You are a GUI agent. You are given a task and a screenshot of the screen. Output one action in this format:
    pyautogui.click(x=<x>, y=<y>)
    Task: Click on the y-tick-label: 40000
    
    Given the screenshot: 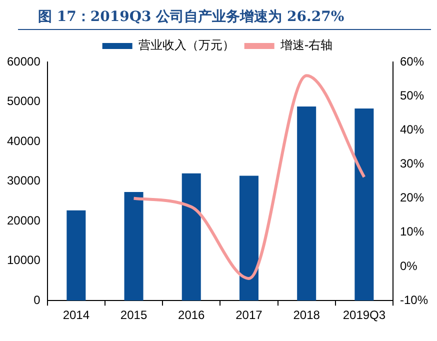 What is the action you would take?
    pyautogui.click(x=23, y=141)
    